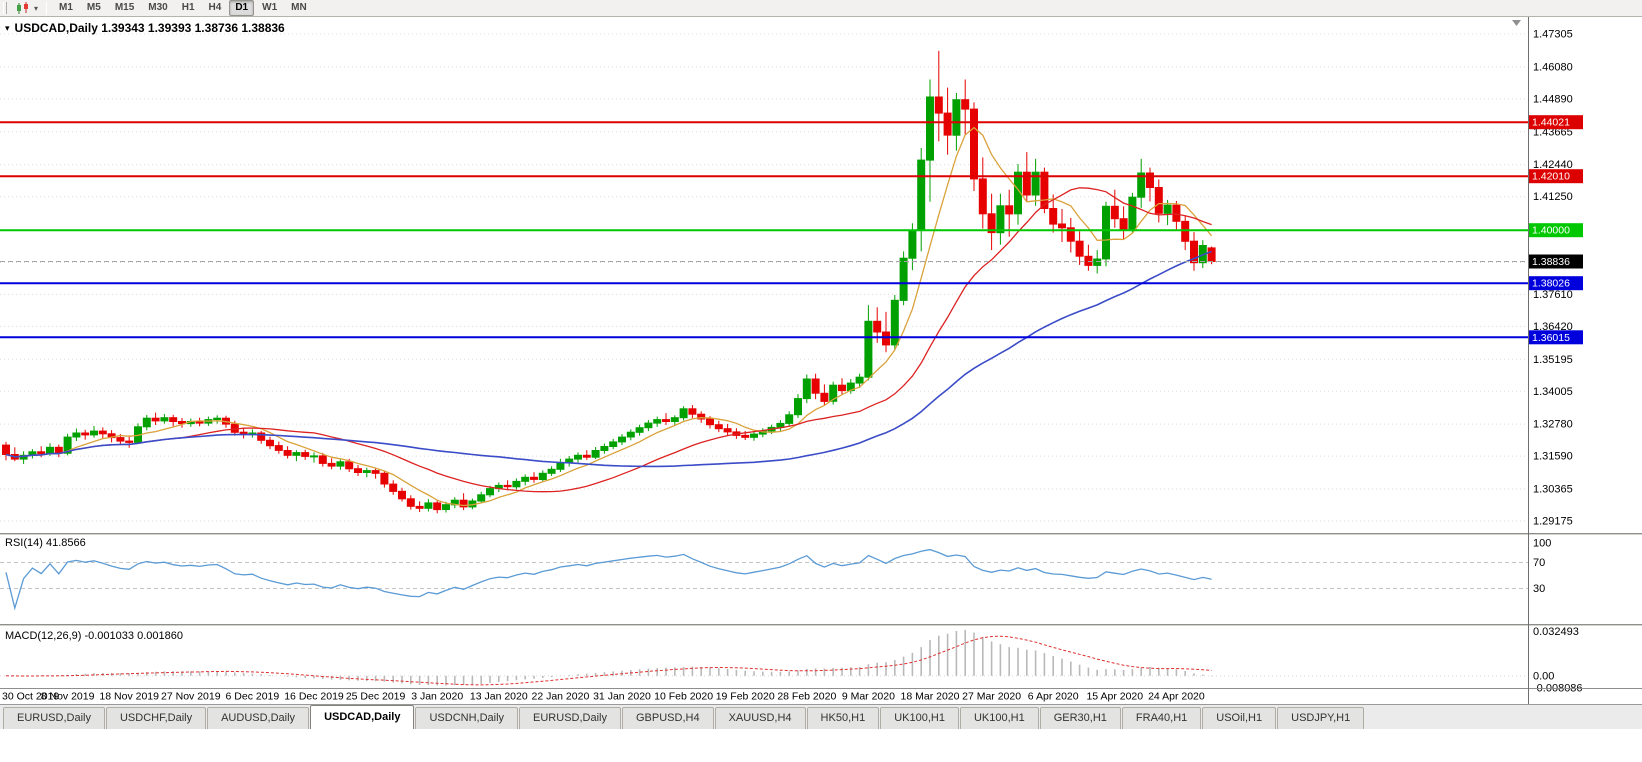 The height and width of the screenshot is (762, 1642). What do you see at coordinates (1551, 231) in the screenshot?
I see `price-badge-label: 1.40000` at bounding box center [1551, 231].